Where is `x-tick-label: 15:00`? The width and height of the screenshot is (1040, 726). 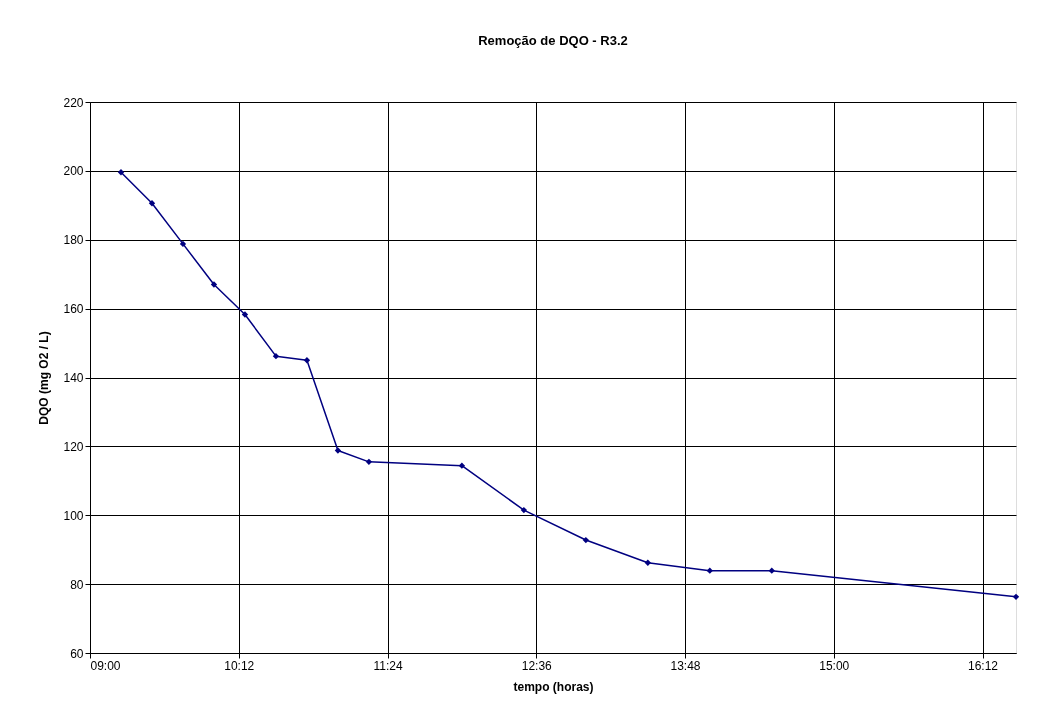 x-tick-label: 15:00 is located at coordinates (834, 665).